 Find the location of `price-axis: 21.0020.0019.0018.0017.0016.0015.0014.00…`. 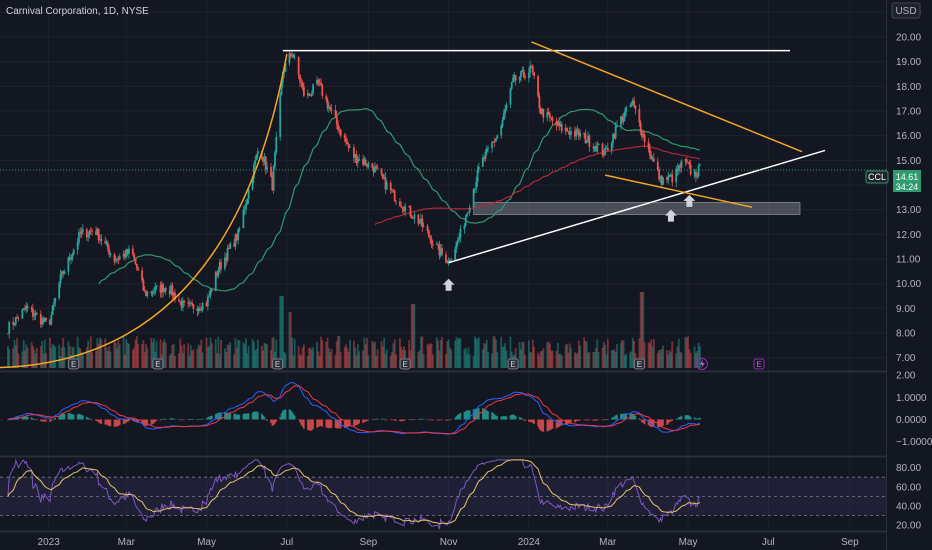

price-axis: 21.0020.0019.0018.0017.0016.0015.0014.00… is located at coordinates (909, 275).